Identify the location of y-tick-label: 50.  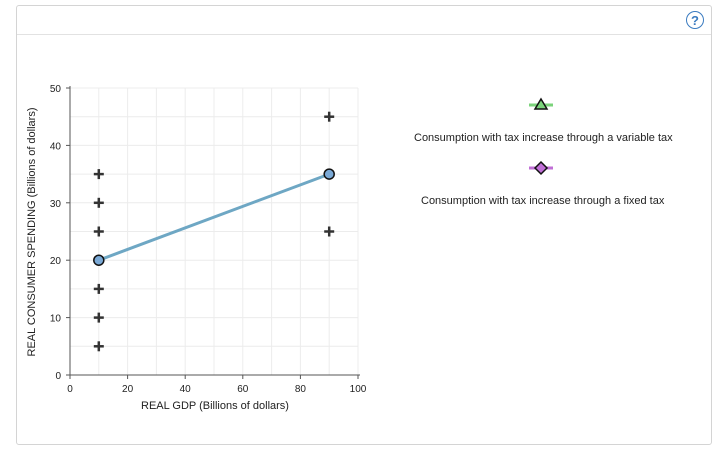
(56, 89).